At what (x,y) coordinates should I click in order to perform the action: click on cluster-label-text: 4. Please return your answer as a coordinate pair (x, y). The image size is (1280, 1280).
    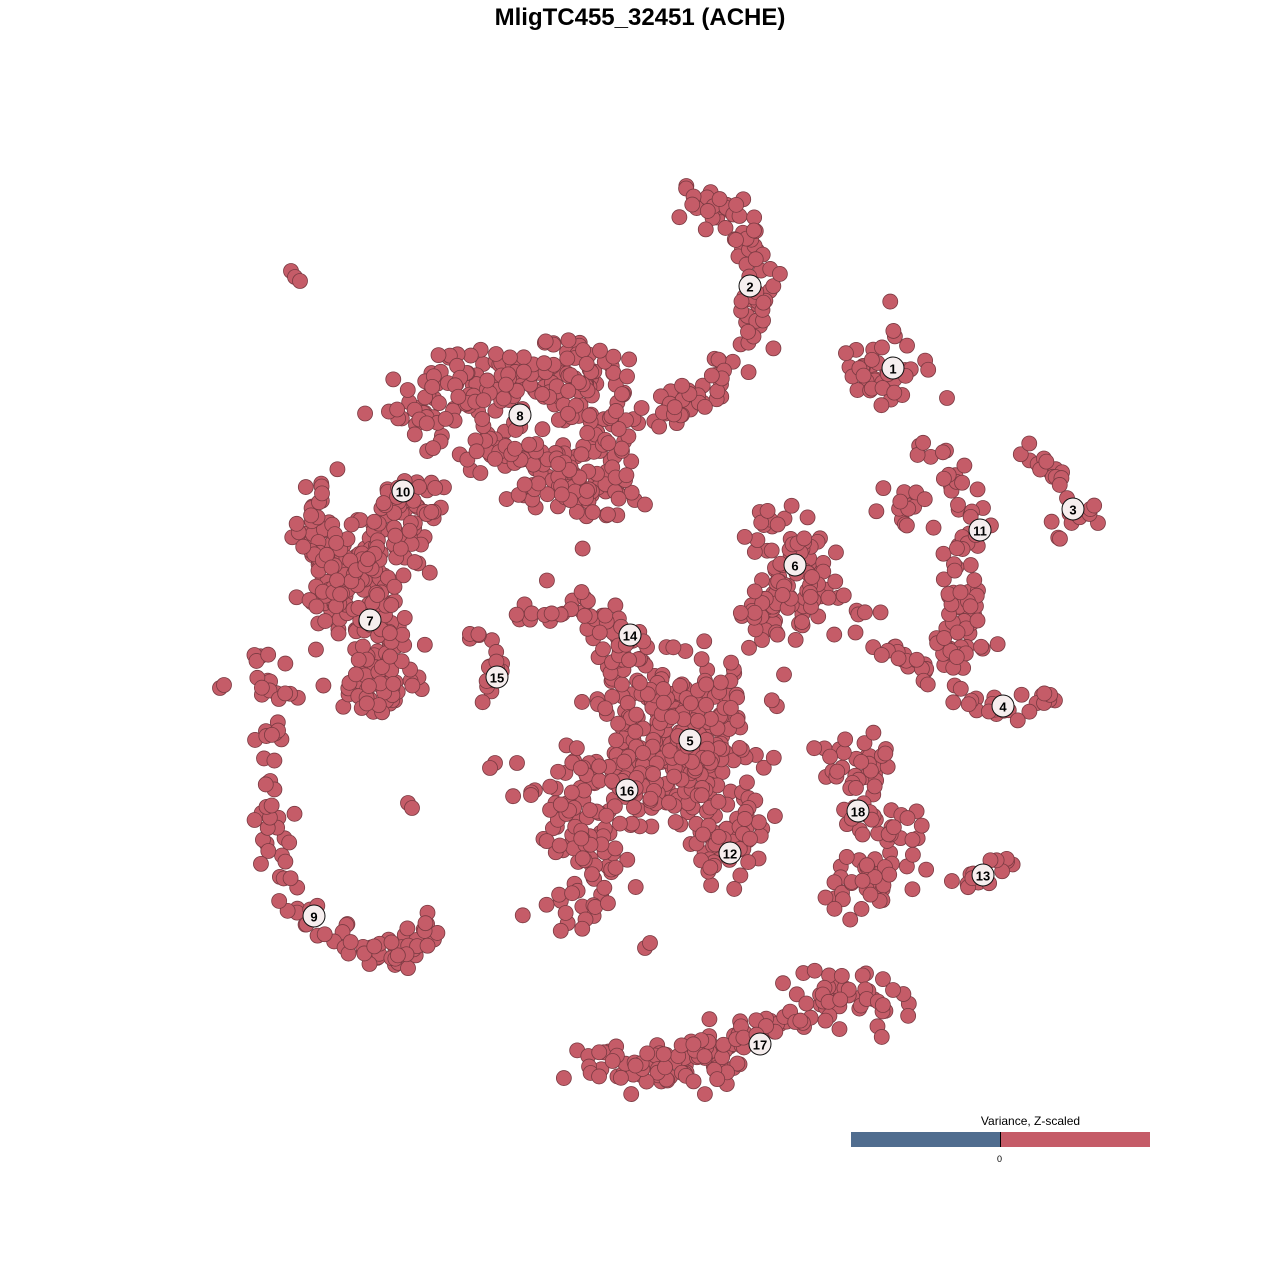
    Looking at the image, I should click on (1003, 707).